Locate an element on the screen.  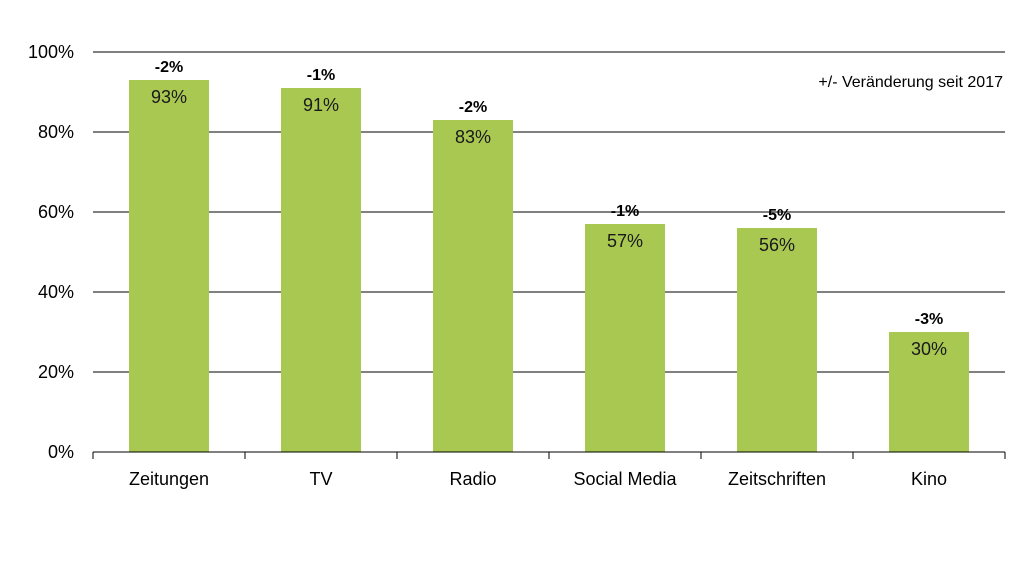
x-tick-label: Kino is located at coordinates (929, 479).